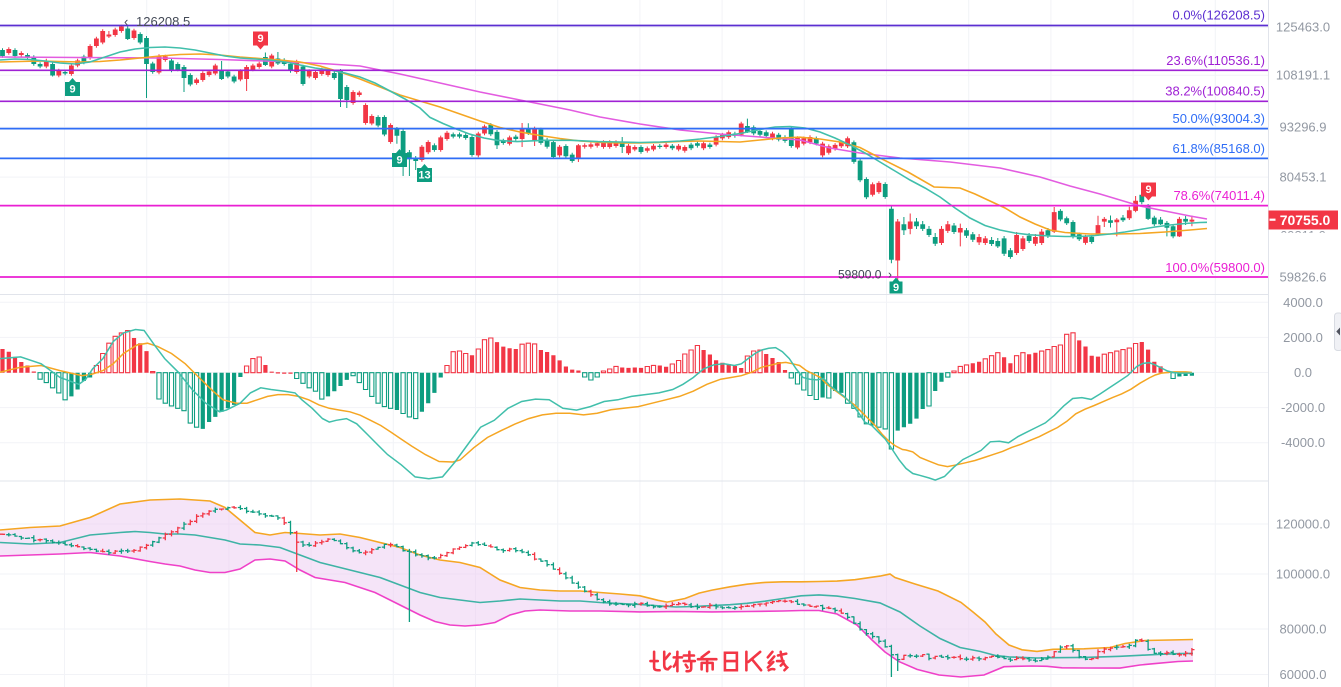  What do you see at coordinates (424, 176) in the screenshot?
I see `svg-text: 13` at bounding box center [424, 176].